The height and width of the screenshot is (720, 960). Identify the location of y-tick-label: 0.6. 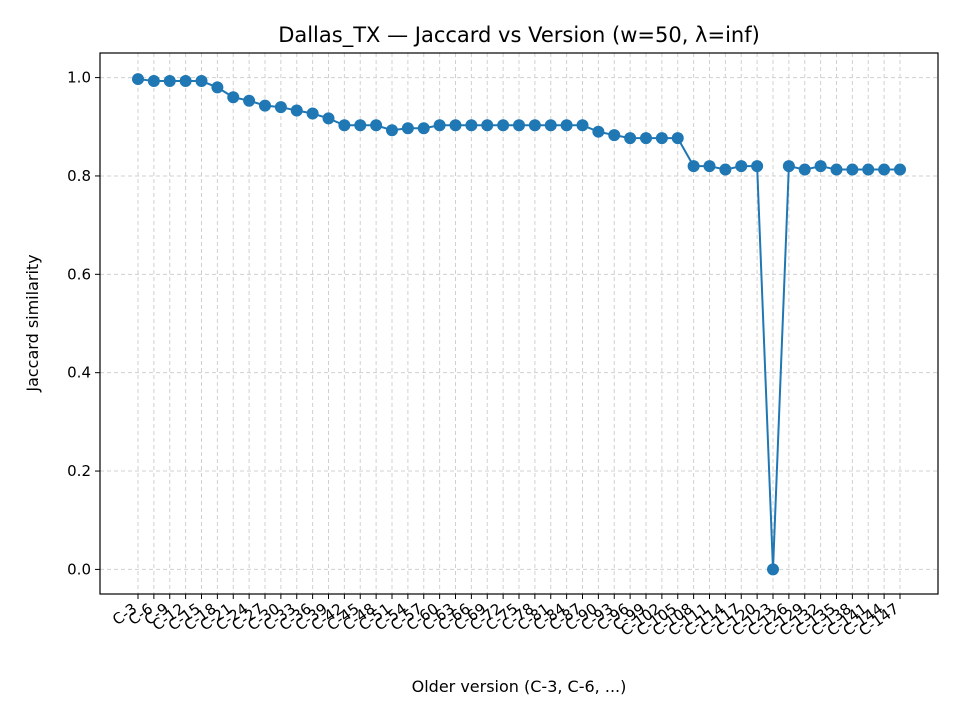
(79, 274).